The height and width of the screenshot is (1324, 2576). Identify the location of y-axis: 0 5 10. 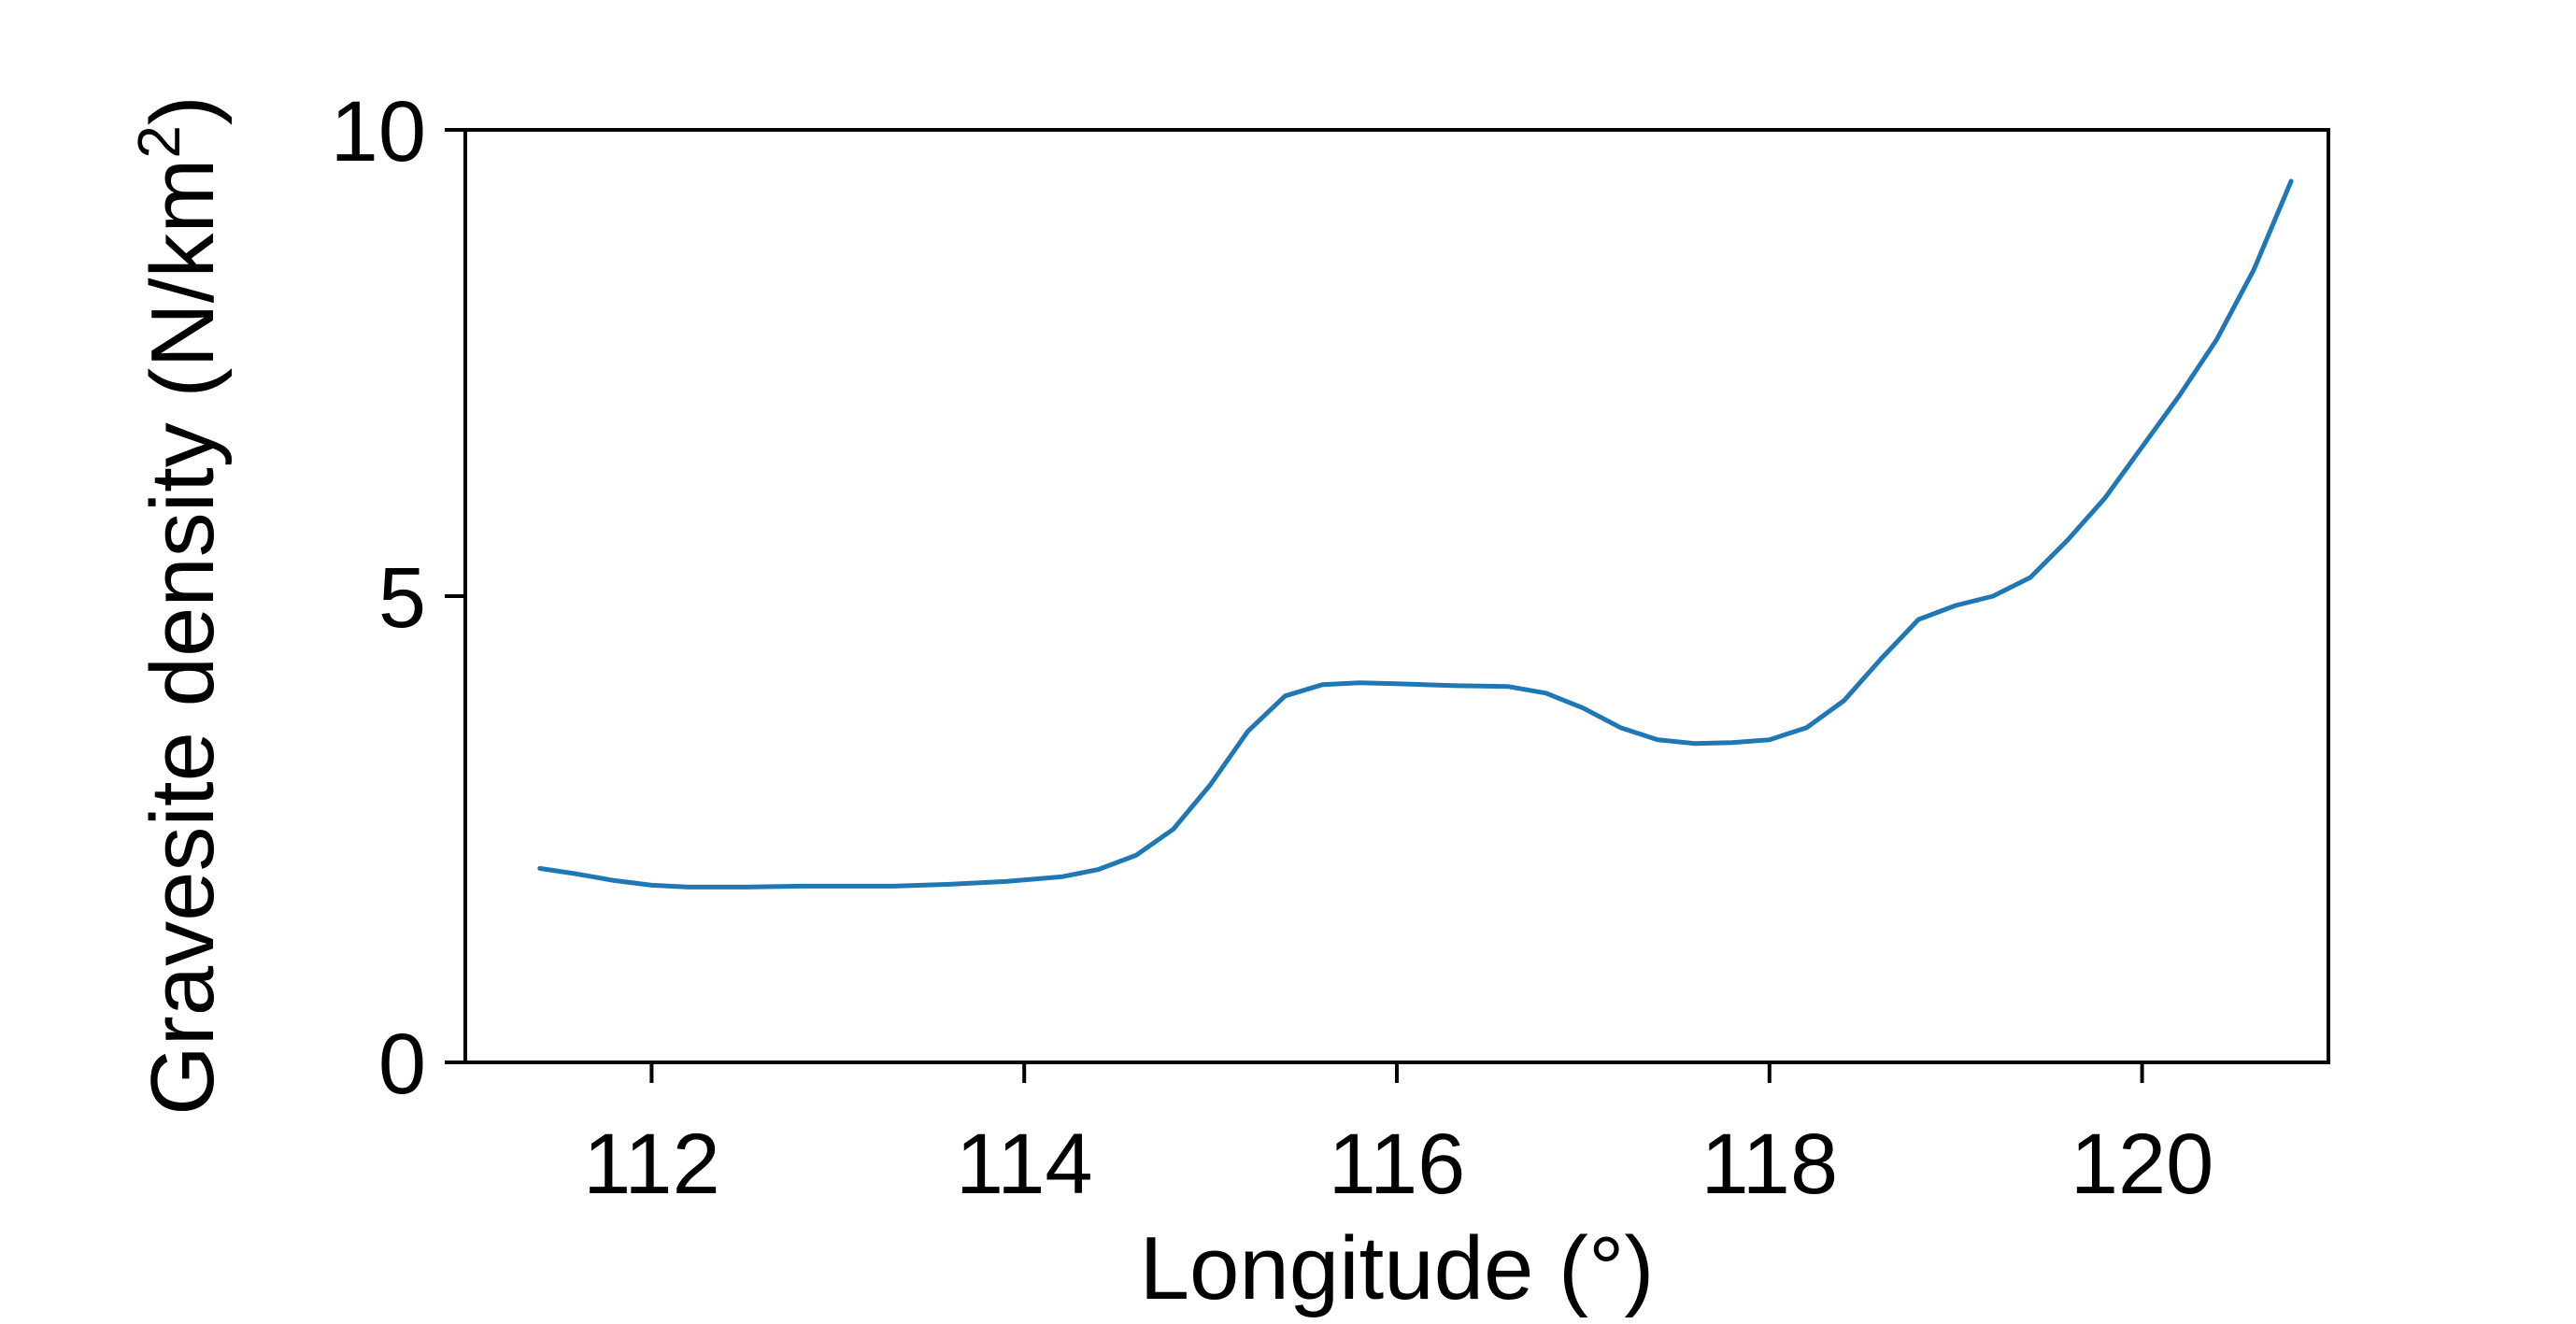
(398, 598).